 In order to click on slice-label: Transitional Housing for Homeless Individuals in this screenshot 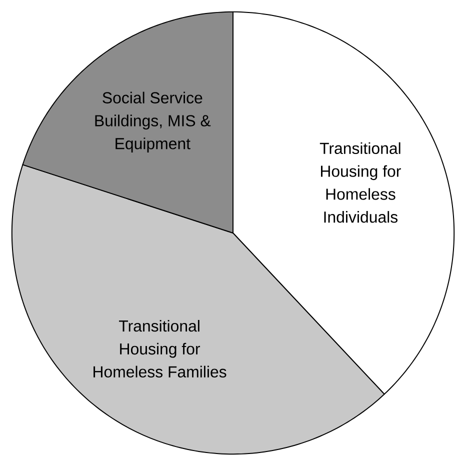, I will do `click(360, 182)`.